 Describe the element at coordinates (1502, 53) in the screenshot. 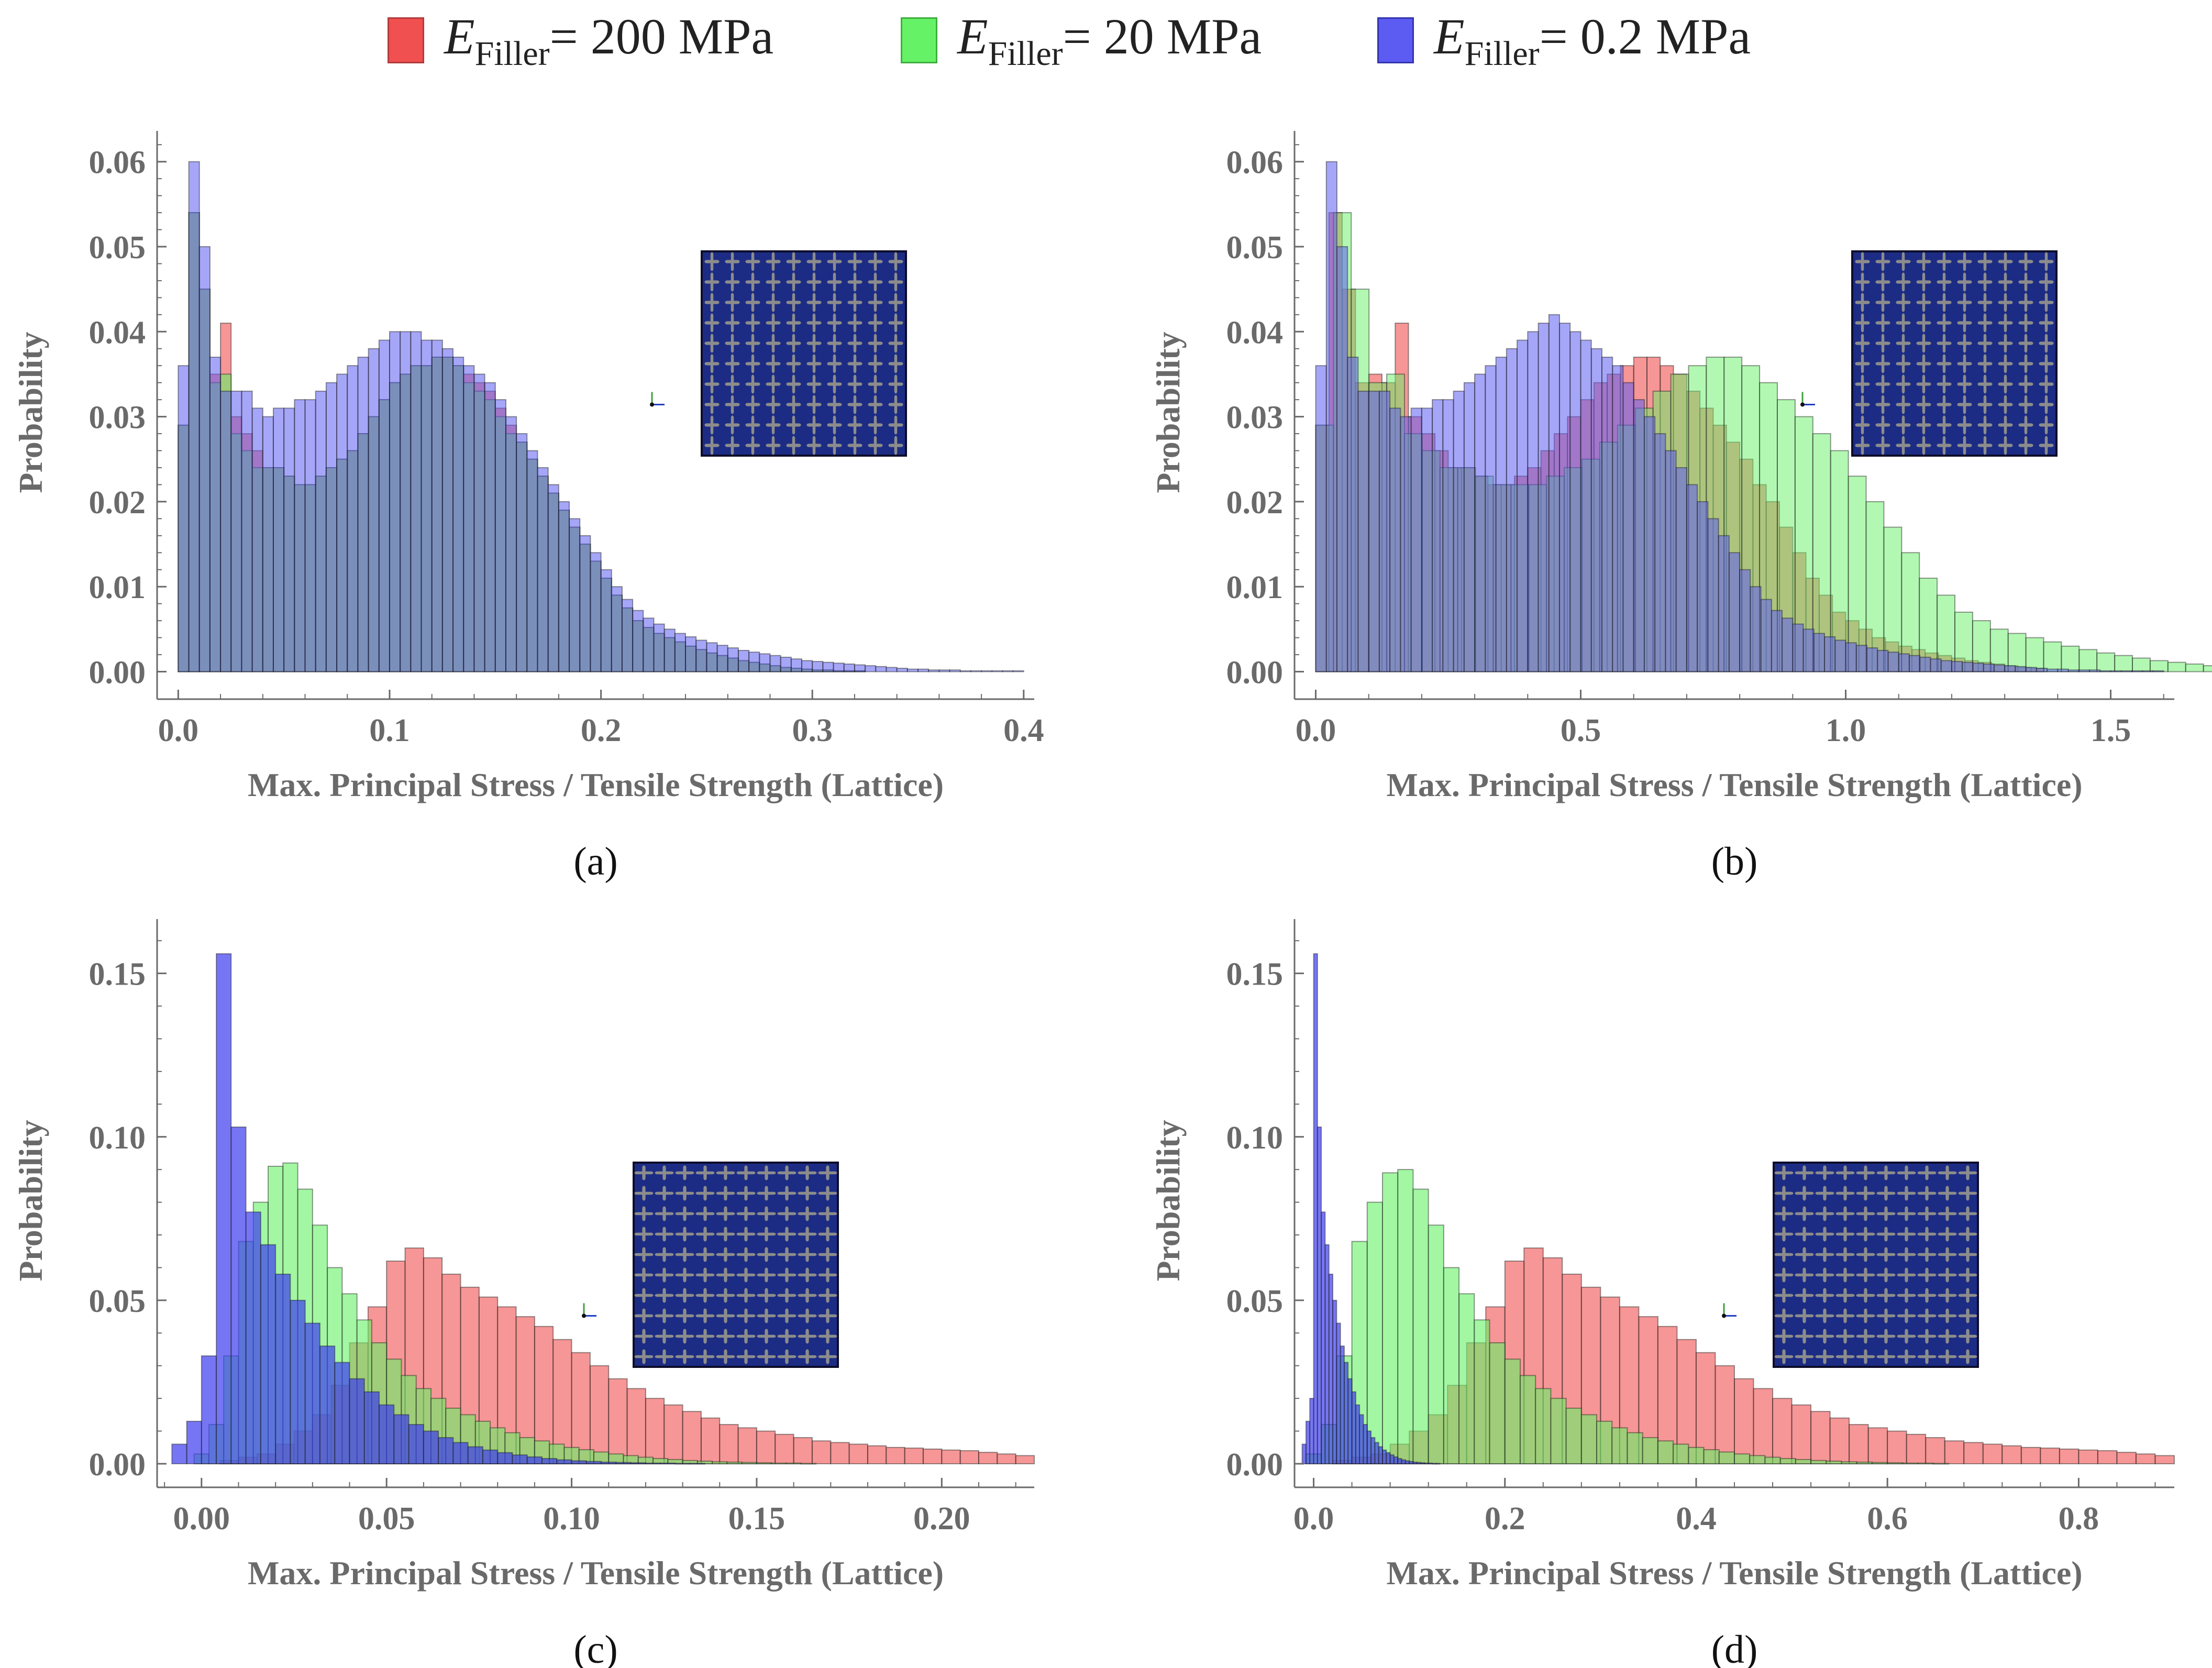

I see `legend-subscript: Filler` at that location.